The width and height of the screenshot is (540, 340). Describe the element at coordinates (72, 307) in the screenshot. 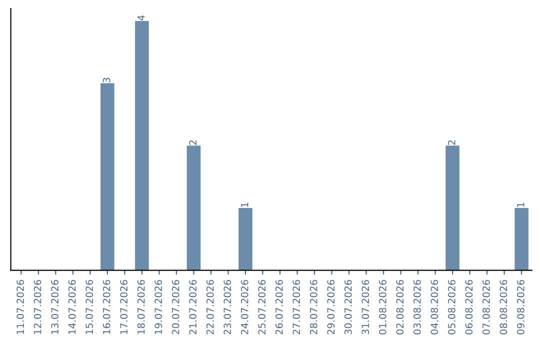

I see `x-tick-label: 14.07.2026` at that location.